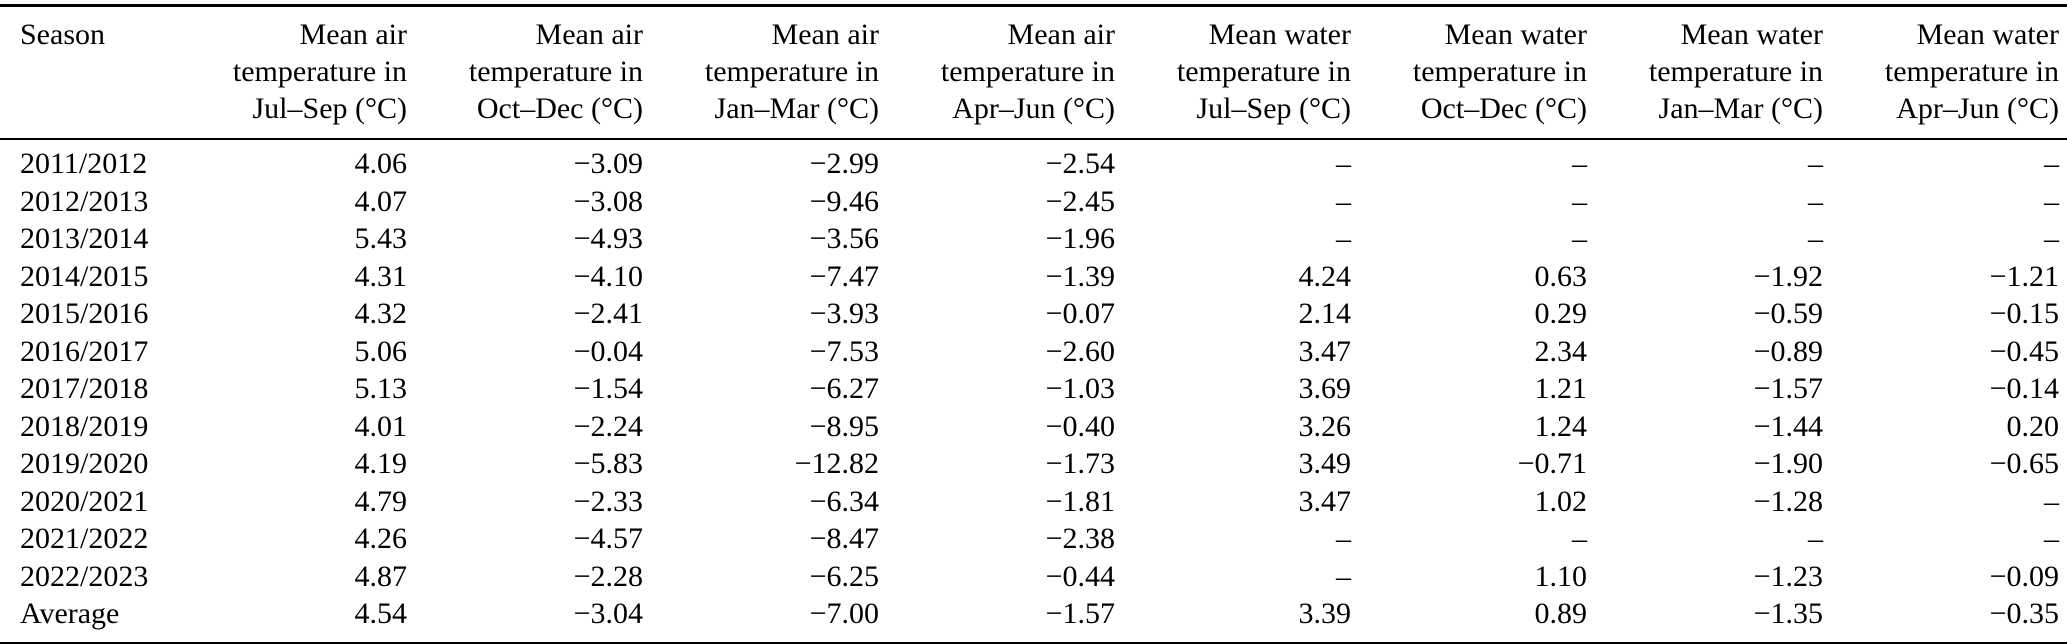  What do you see at coordinates (533, 72) in the screenshot?
I see `column-header-air-oct-dec: Mean air temperature in Oct–Dec (°C)` at bounding box center [533, 72].